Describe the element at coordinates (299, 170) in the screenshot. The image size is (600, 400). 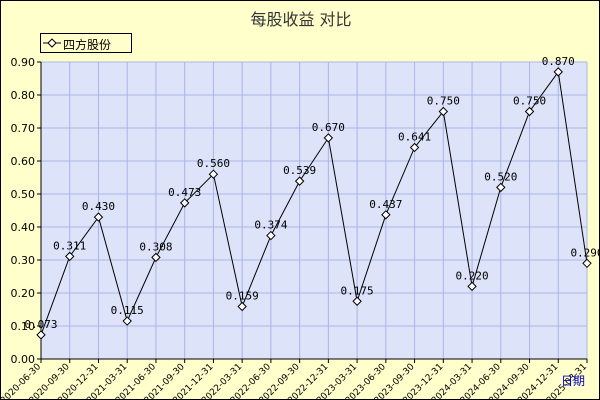
I see `data-label: 0.539` at that location.